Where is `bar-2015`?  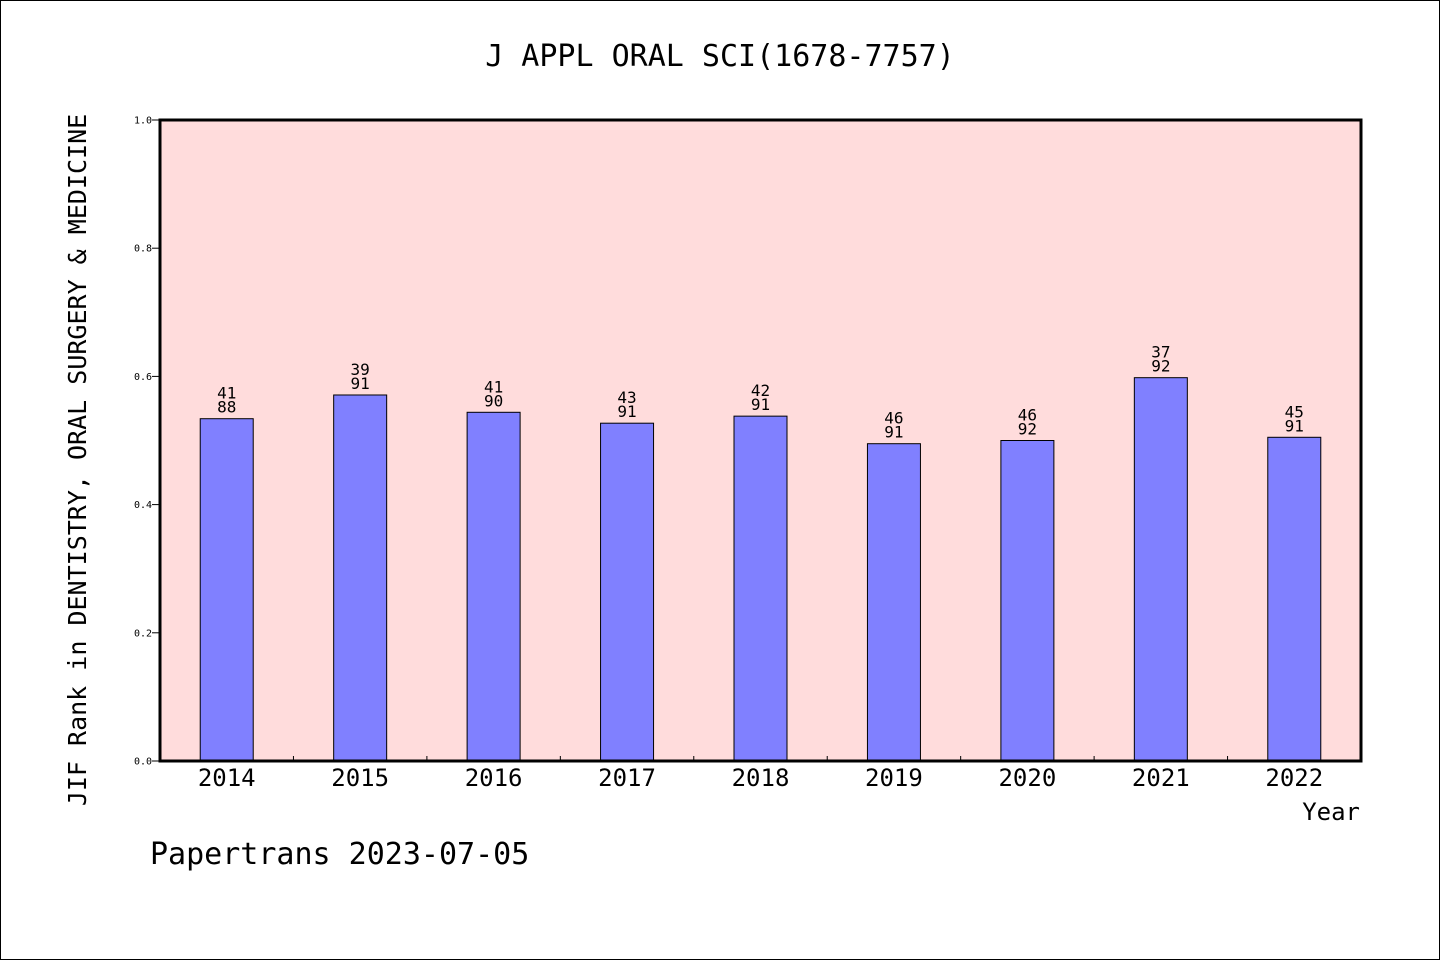
bar-2015 is located at coordinates (360, 578).